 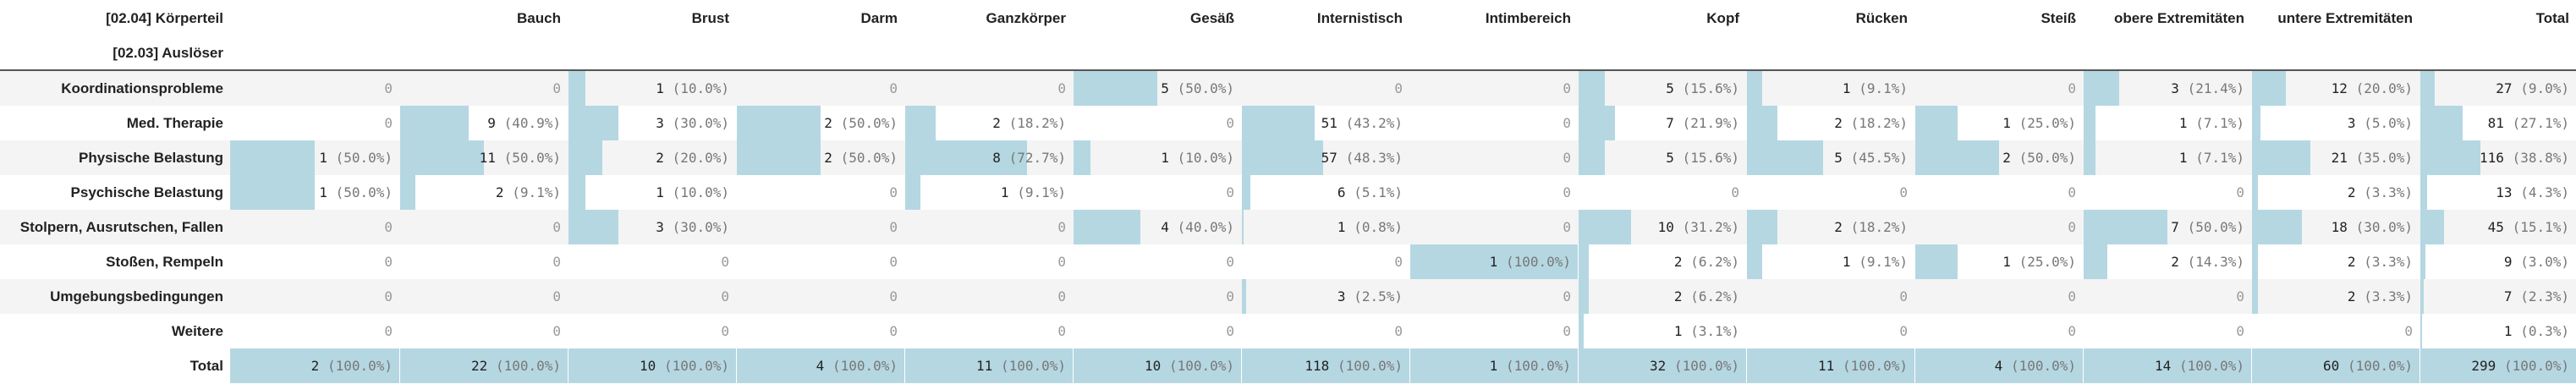 I want to click on cell-percentage: (30.0%), so click(x=700, y=123).